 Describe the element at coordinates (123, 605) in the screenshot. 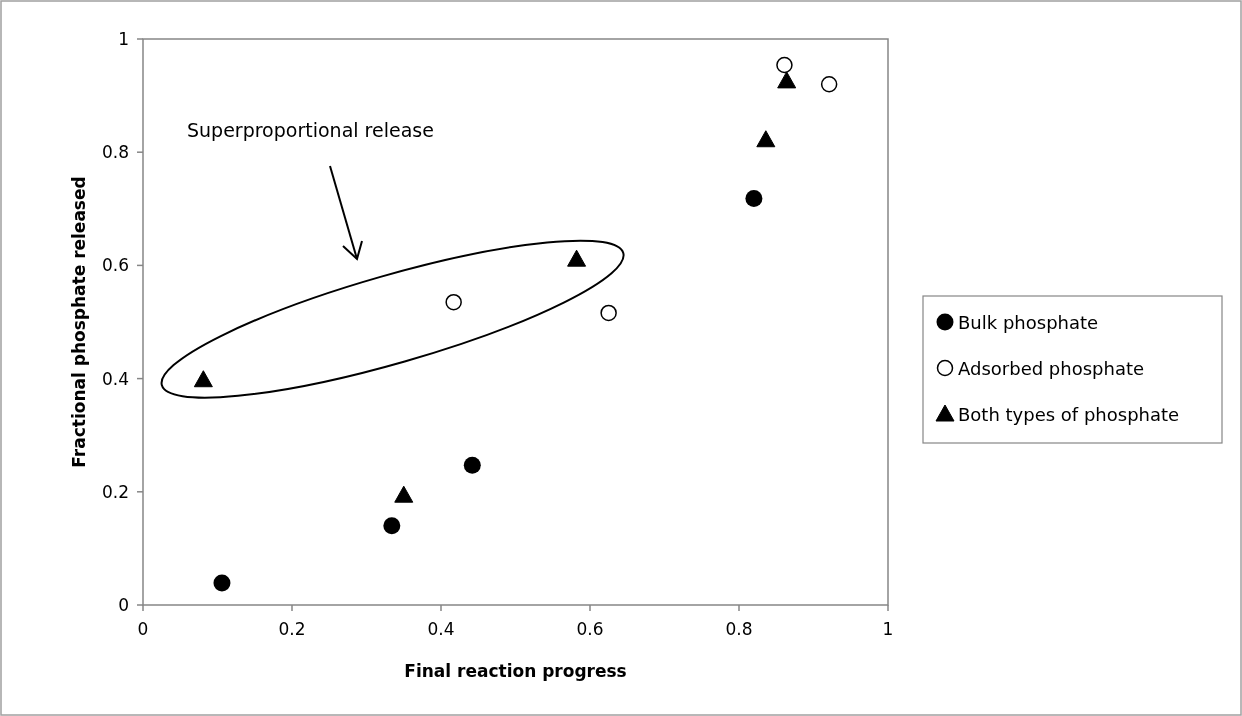

I see `y-tick-label: 0` at that location.